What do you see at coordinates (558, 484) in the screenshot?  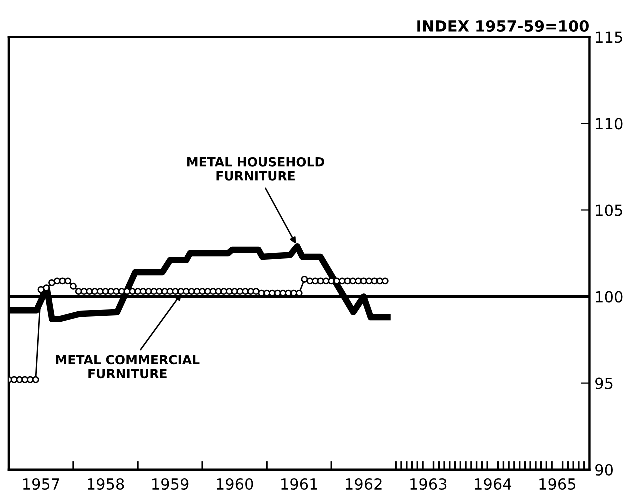 I see `x-tick-label: 1965` at bounding box center [558, 484].